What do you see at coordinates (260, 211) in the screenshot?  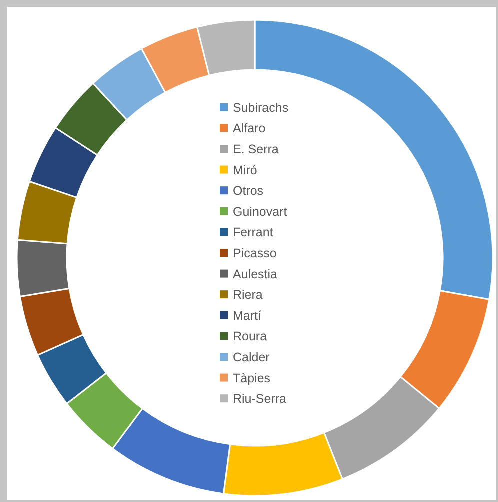 I see `legend-label: Guinovart` at bounding box center [260, 211].